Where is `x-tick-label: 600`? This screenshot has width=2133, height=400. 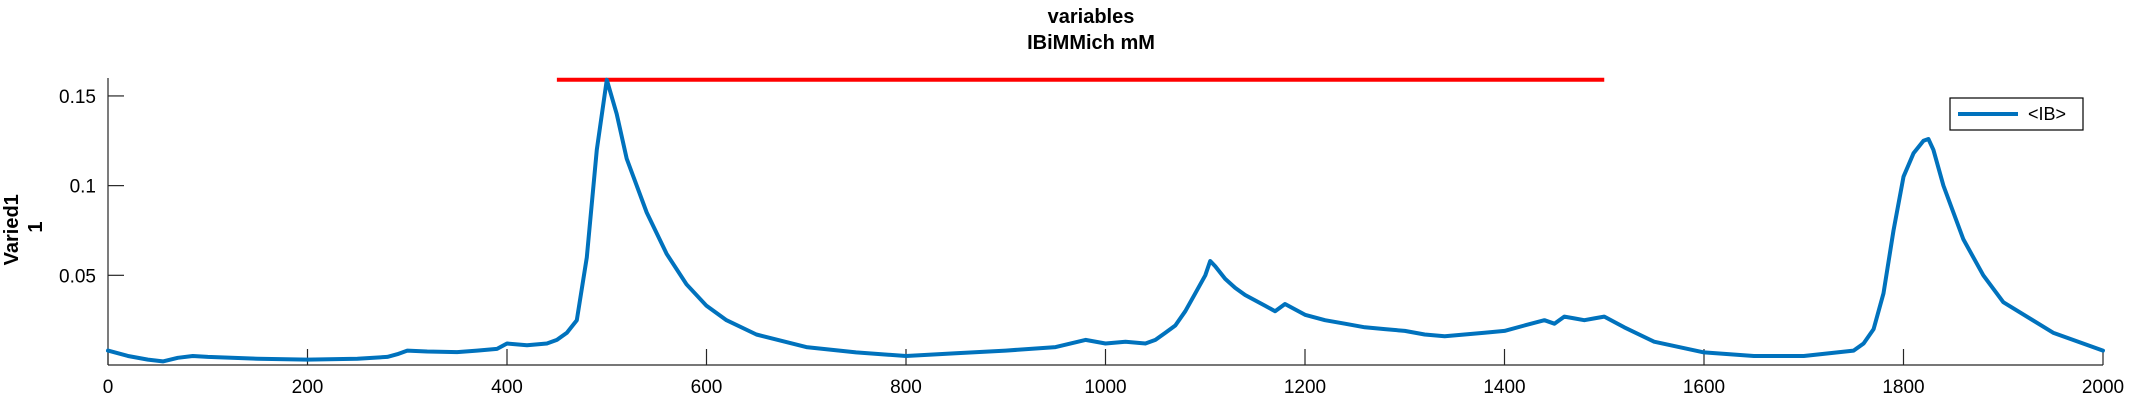
x-tick-label: 600 is located at coordinates (707, 387).